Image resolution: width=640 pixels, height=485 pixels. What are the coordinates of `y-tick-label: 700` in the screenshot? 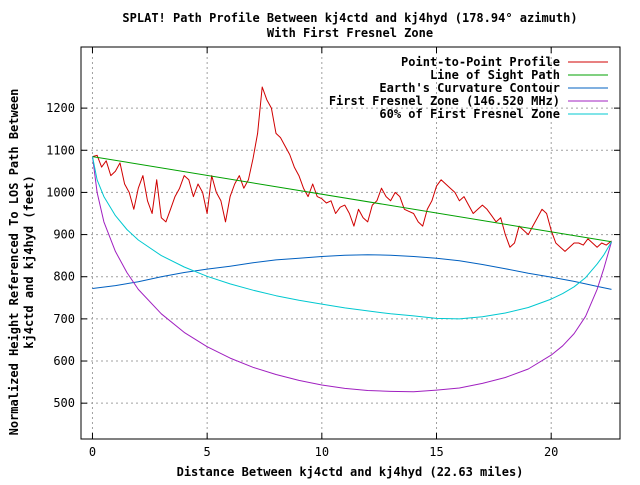 It's located at (64, 319).